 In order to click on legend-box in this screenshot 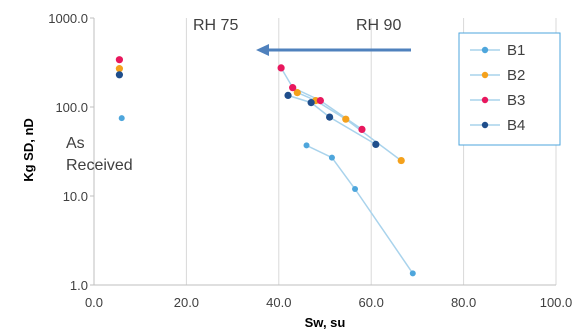, I will do `click(509, 89)`.